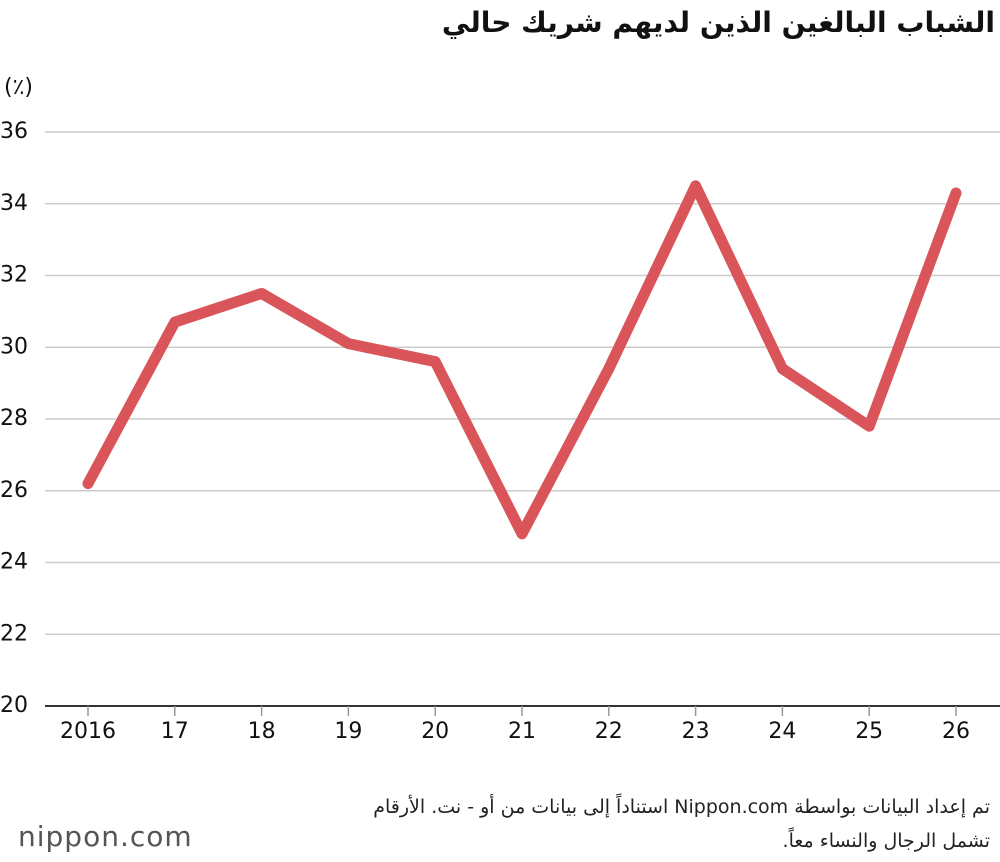 This screenshot has width=1000, height=862. Describe the element at coordinates (14, 203) in the screenshot. I see `y-tick-label: 34` at that location.